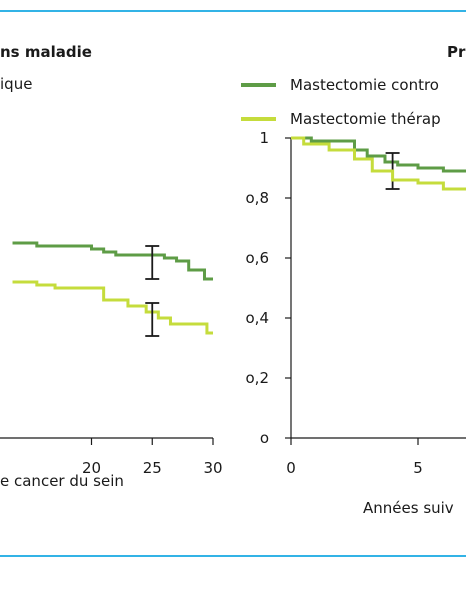 Image resolution: width=466 pixels, height=600 pixels. Describe the element at coordinates (46, 52) in the screenshot. I see `left-chart-title: ns maladie` at that location.